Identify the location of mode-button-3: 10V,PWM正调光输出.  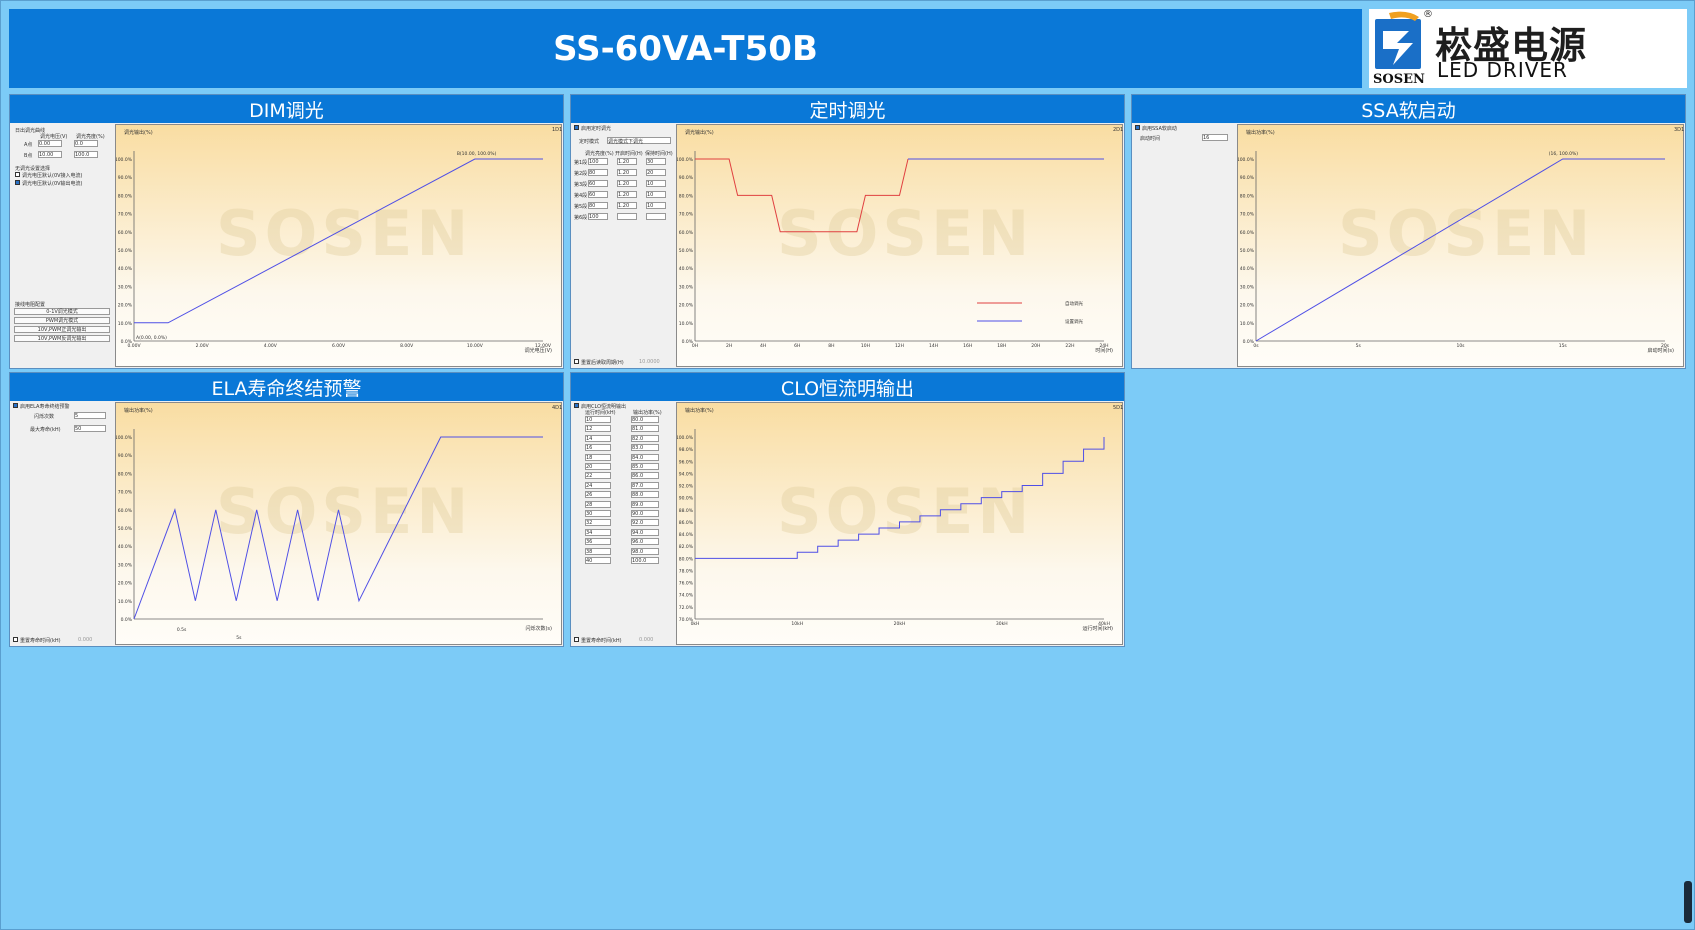
(62, 329).